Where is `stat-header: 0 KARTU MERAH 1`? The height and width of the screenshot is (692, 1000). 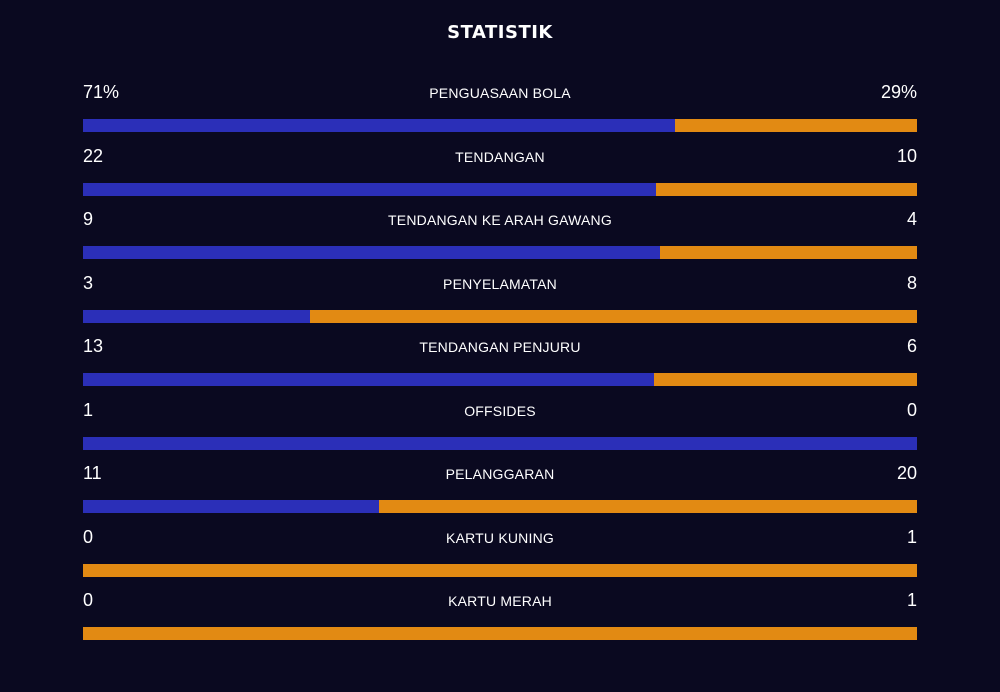
stat-header: 0 KARTU MERAH 1 is located at coordinates (500, 602).